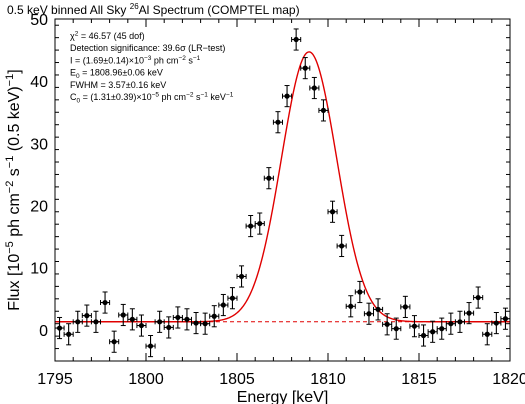 The image size is (525, 404). What do you see at coordinates (107, 36) in the screenshot?
I see `annotation-chi2: χ2 = 46.57 (45 dof)` at bounding box center [107, 36].